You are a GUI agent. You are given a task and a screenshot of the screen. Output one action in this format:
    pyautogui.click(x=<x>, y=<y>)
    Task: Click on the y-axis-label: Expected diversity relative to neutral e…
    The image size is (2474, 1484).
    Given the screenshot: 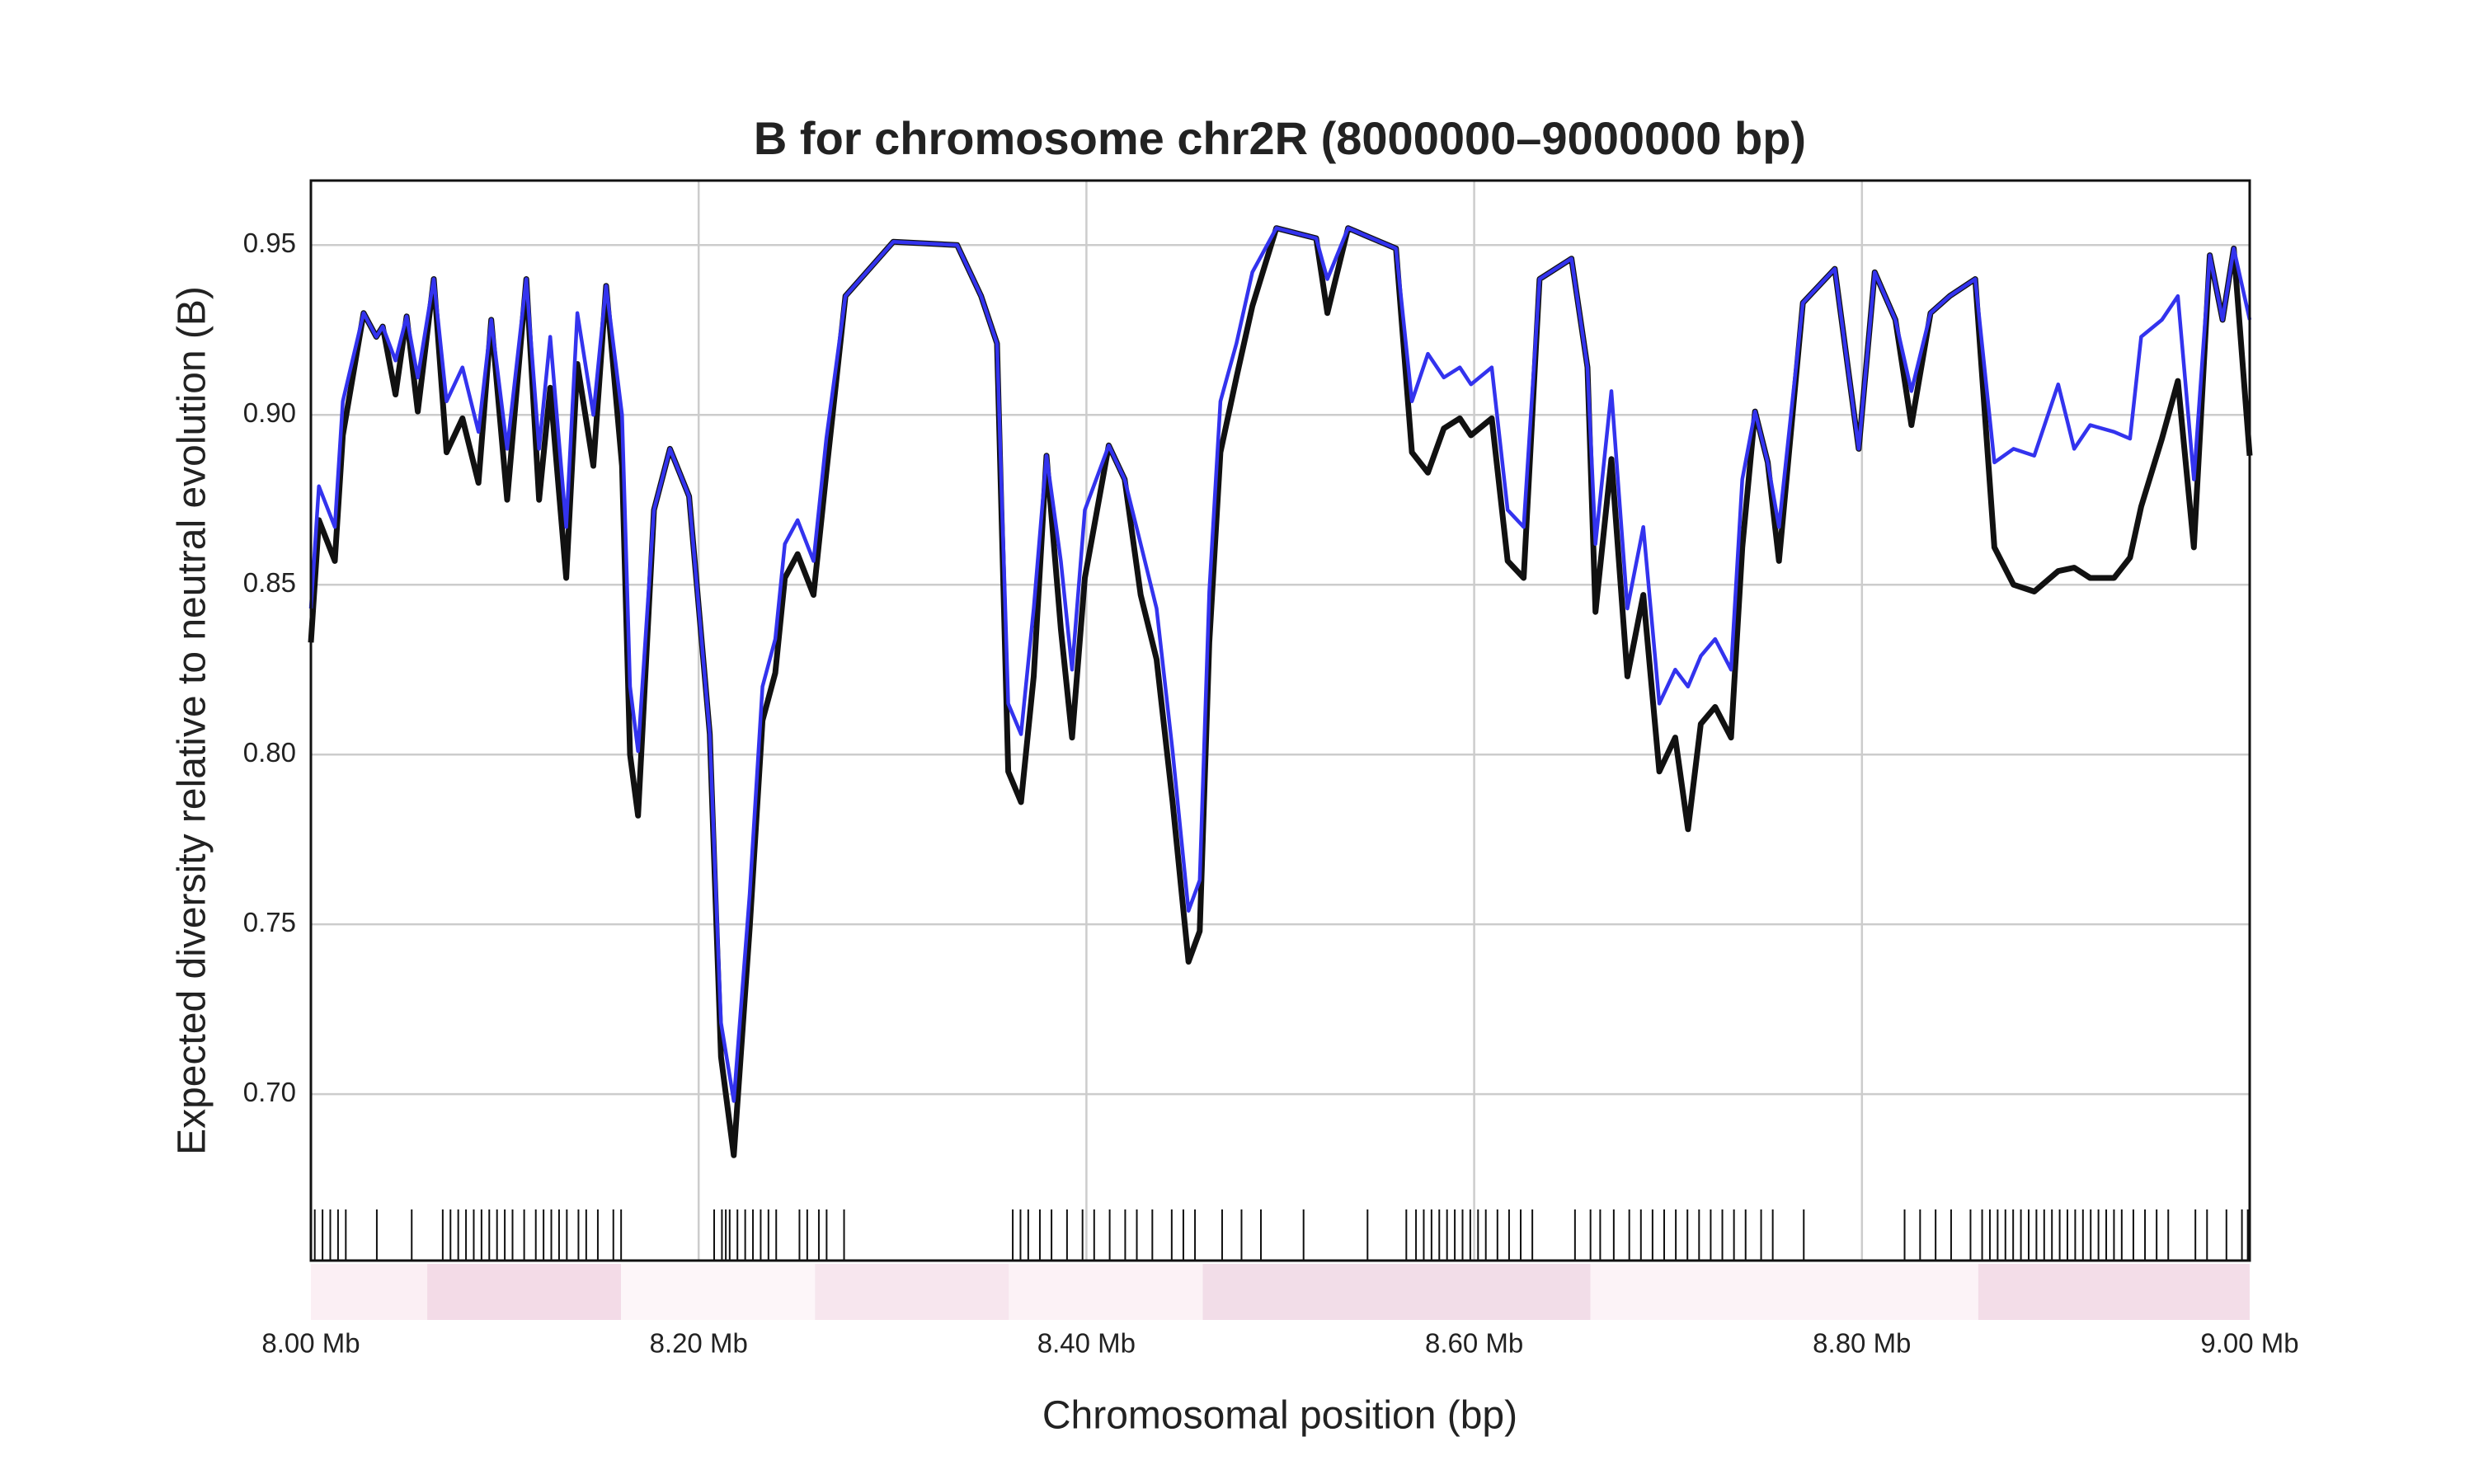 What is the action you would take?
    pyautogui.click(x=192, y=720)
    